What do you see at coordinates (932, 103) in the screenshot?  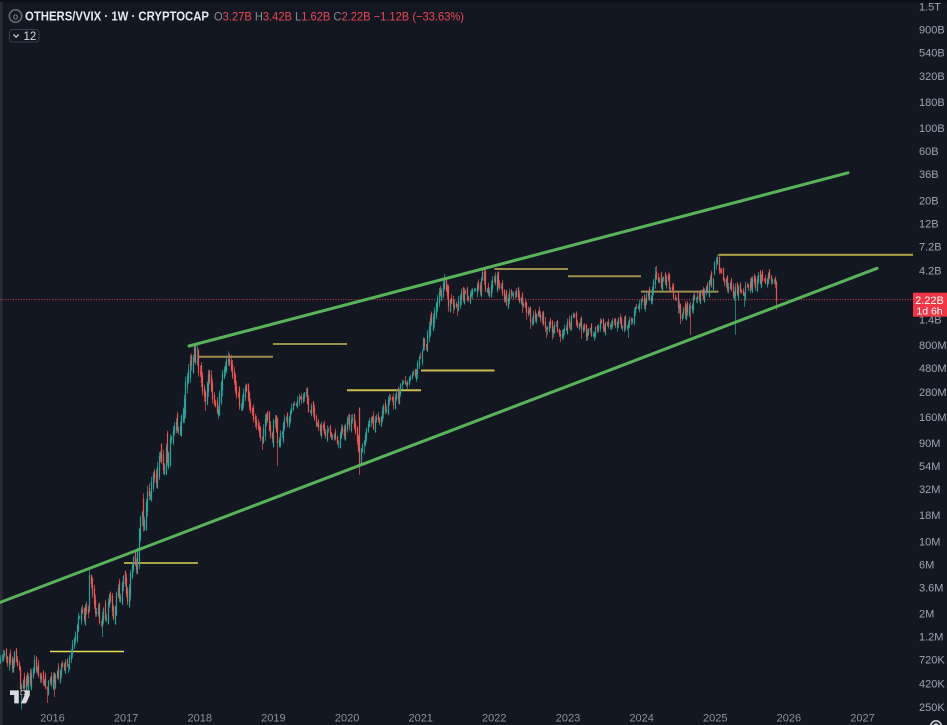 I see `svg-text: 180B` at bounding box center [932, 103].